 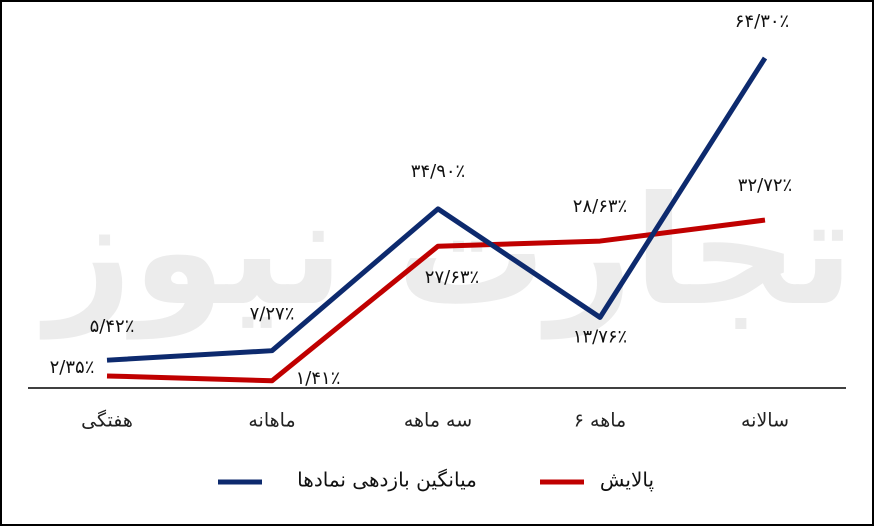 I want to click on data-label: ۵/۴۲٪, so click(x=112, y=326).